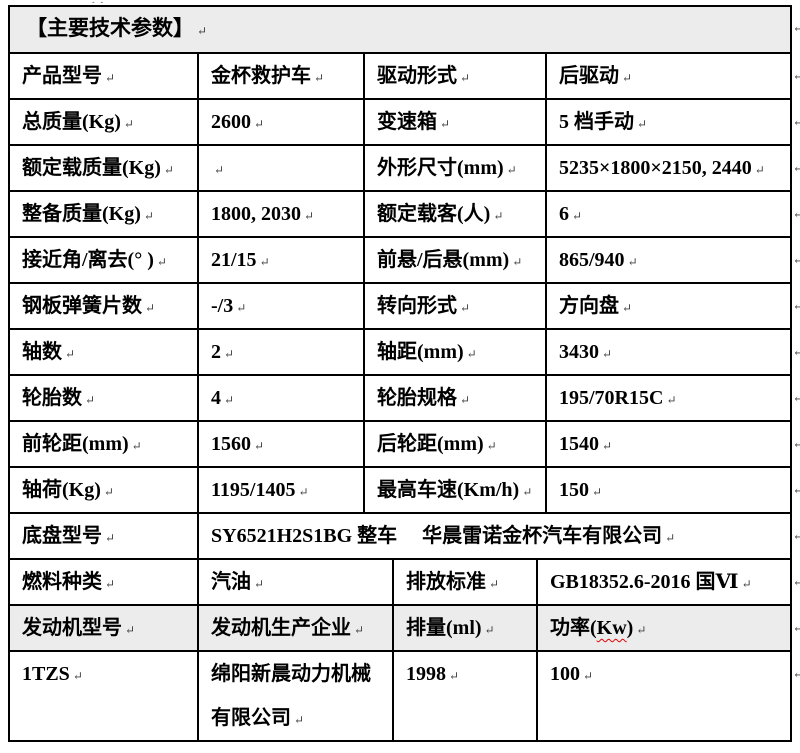 The image size is (800, 753). I want to click on spec-label: 排放标准, so click(446, 582).